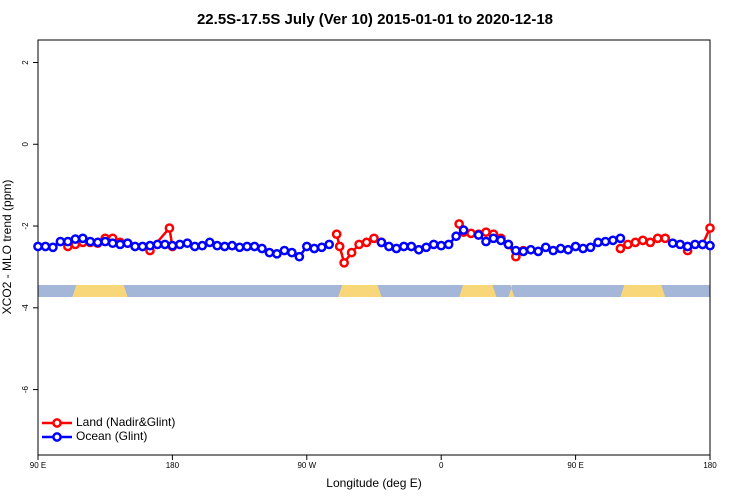  What do you see at coordinates (25, 308) in the screenshot?
I see `y-tick-label: -4` at bounding box center [25, 308].